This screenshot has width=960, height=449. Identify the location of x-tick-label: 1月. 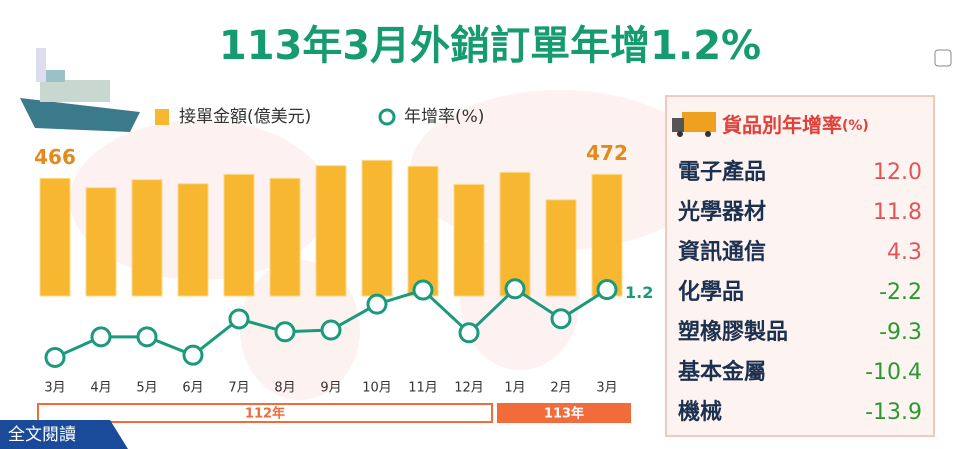
(514, 388).